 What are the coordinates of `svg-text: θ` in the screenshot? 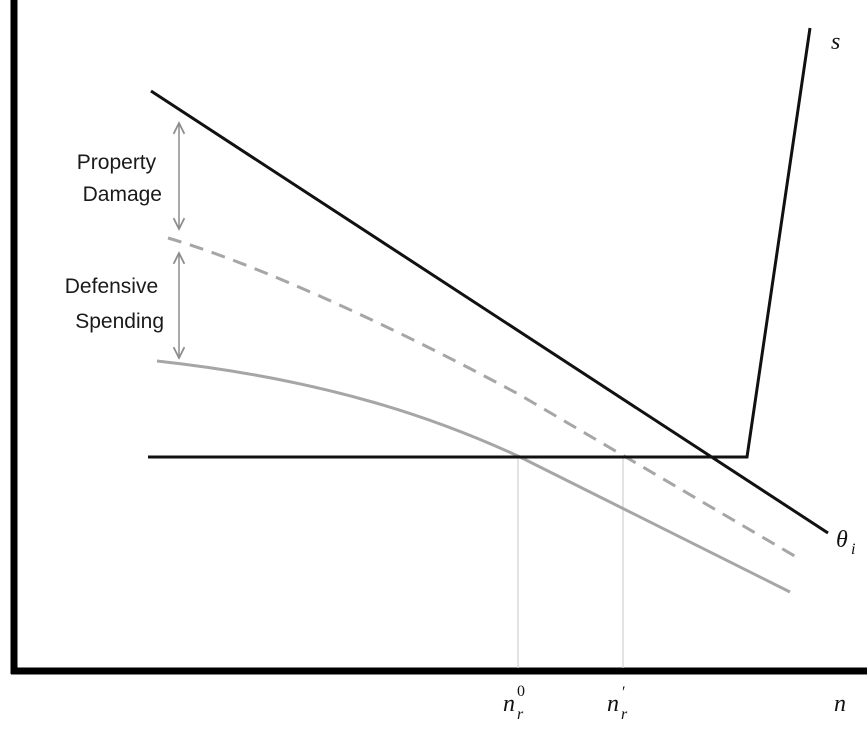 It's located at (842, 540).